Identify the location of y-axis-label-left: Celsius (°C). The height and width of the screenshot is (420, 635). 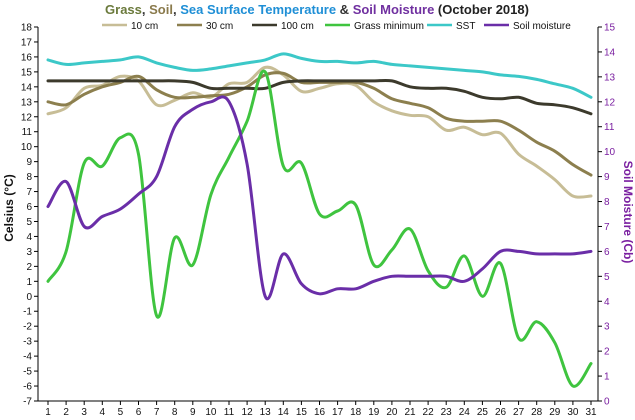
(9, 207).